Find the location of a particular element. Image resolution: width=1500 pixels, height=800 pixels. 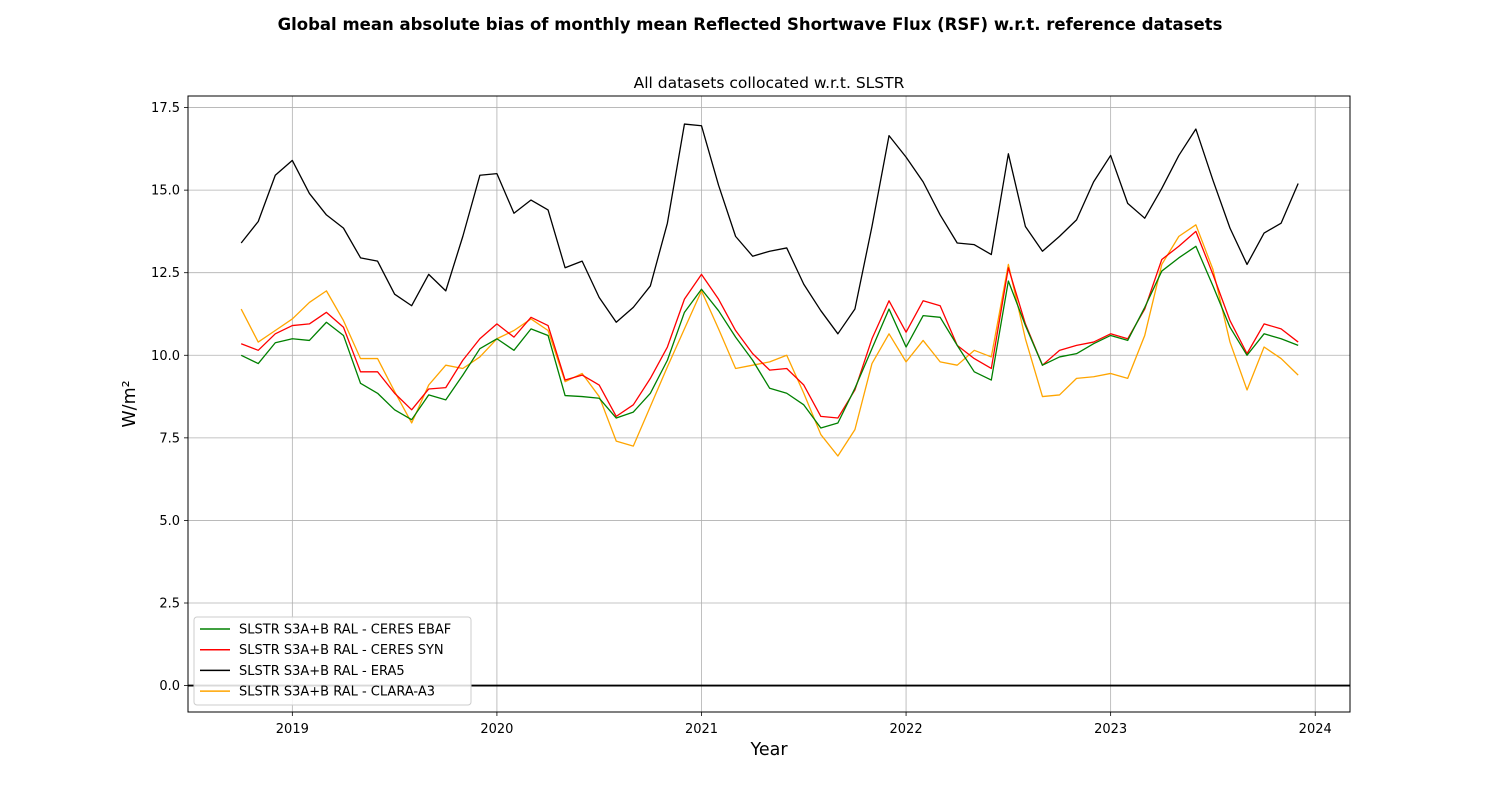

y-tick-label: 17.5 is located at coordinates (165, 108).